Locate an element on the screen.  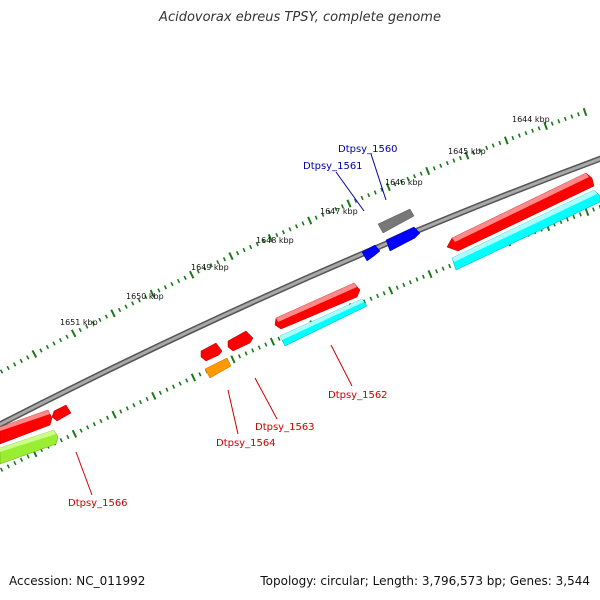
gene-track-right-highlight is located at coordinates (524, 226).